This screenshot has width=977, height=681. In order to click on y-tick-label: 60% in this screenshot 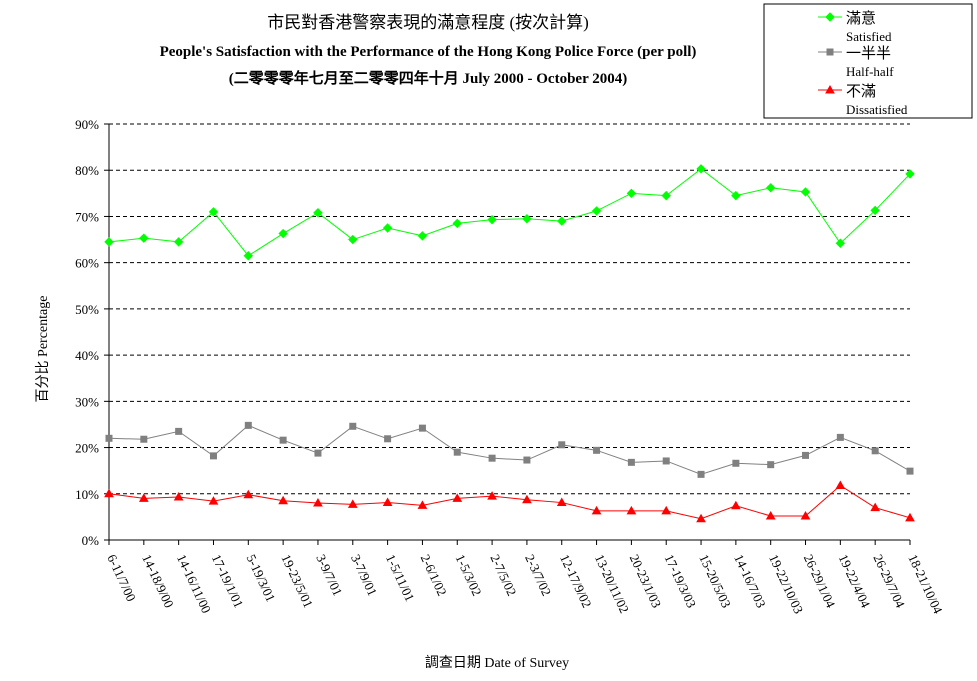, I will do `click(87, 263)`.